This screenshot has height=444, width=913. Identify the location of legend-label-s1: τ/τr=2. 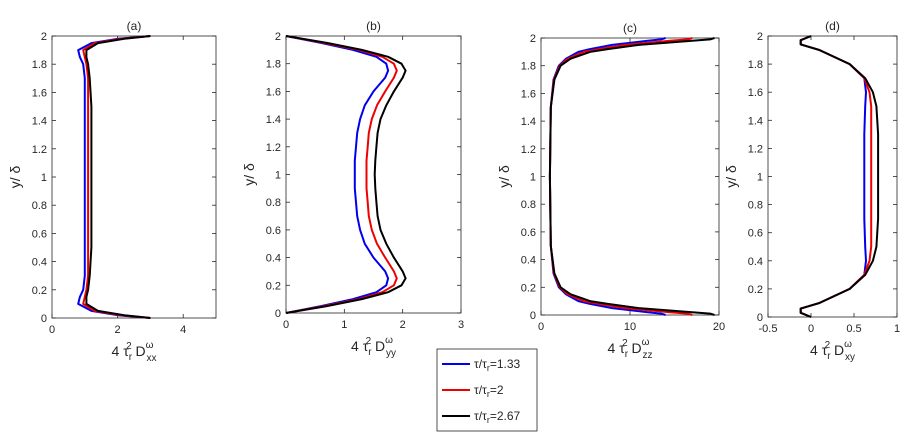
(489, 391).